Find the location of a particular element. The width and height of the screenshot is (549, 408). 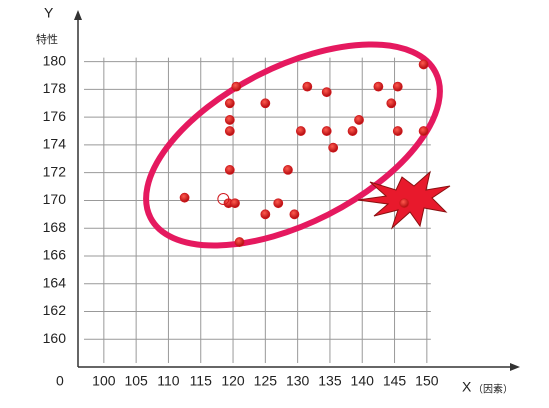

x-tick-label: 115 is located at coordinates (201, 381).